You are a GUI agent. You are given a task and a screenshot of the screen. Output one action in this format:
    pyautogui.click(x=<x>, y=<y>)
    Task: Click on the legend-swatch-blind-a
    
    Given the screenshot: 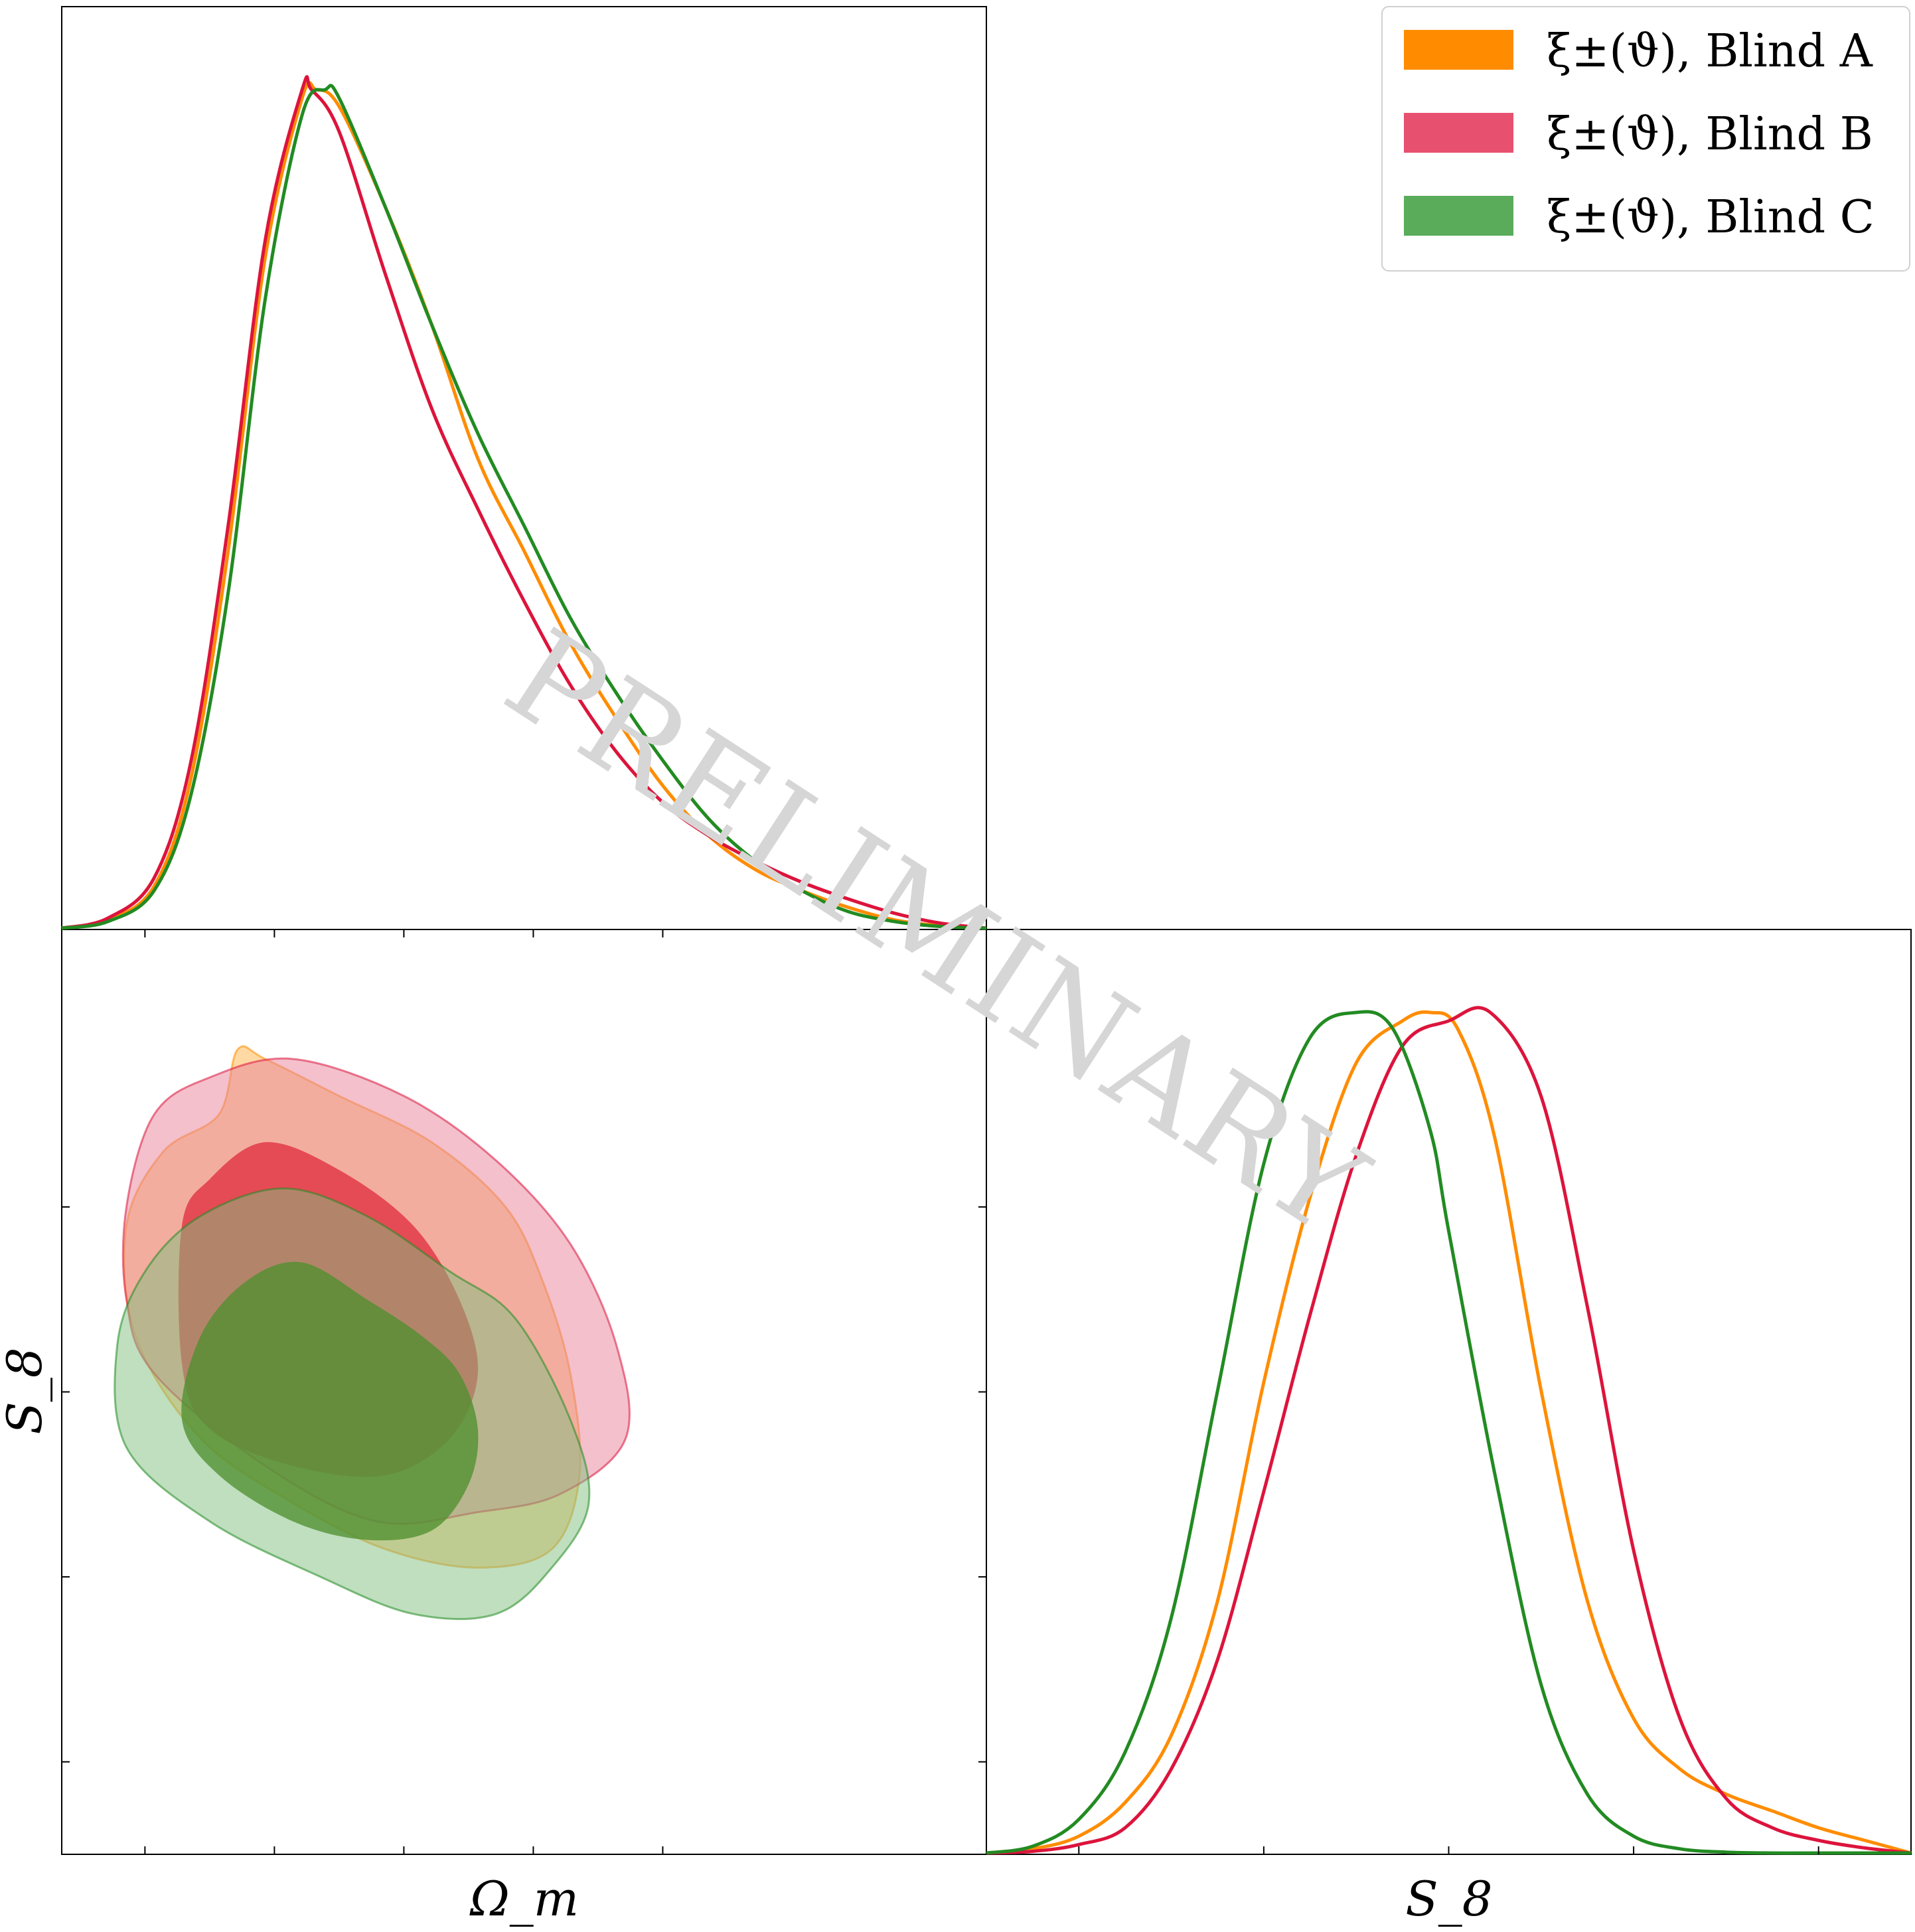 What is the action you would take?
    pyautogui.click(x=1459, y=50)
    